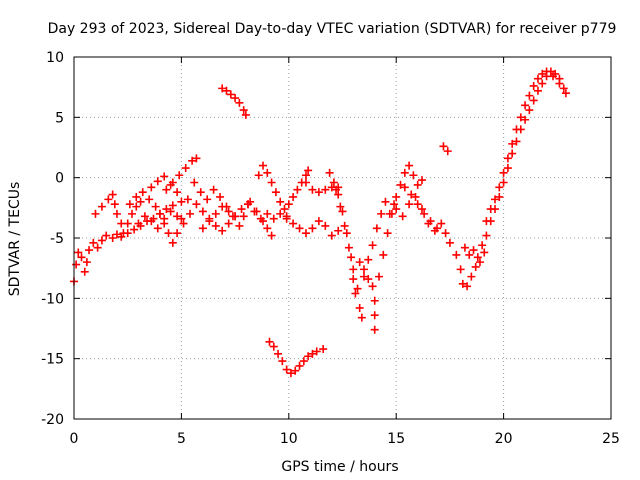  I want to click on x-tick-label: 15, so click(396, 439).